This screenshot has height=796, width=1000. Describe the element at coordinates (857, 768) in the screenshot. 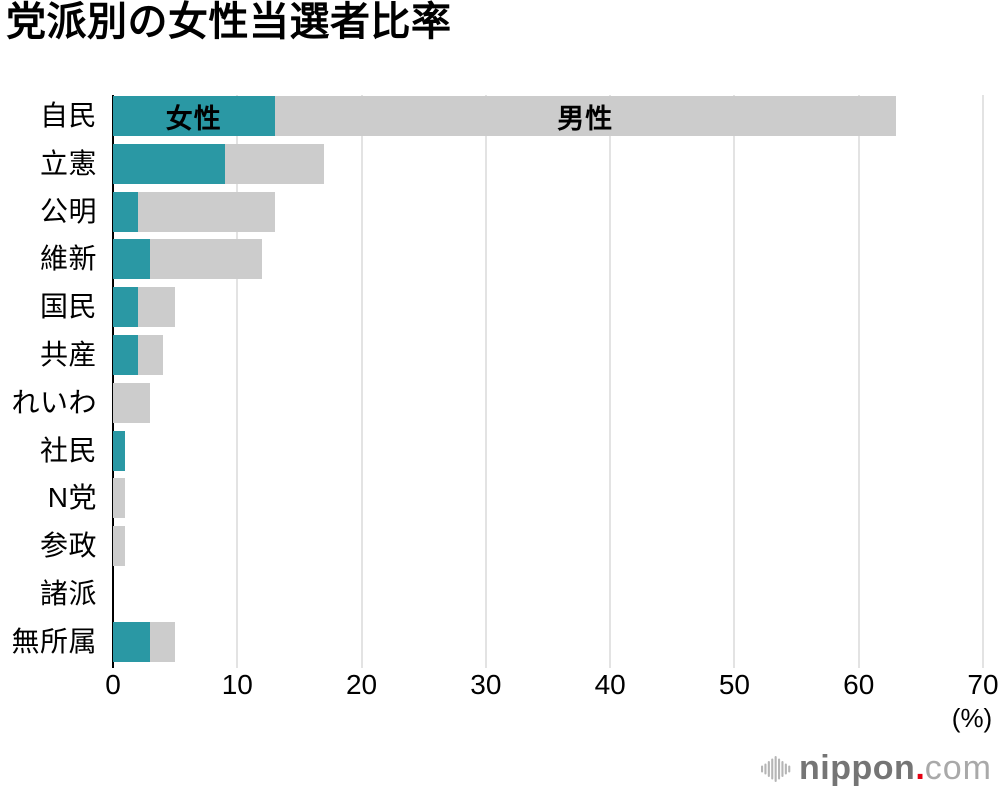

I see `logo-text-nippon: nippon` at that location.